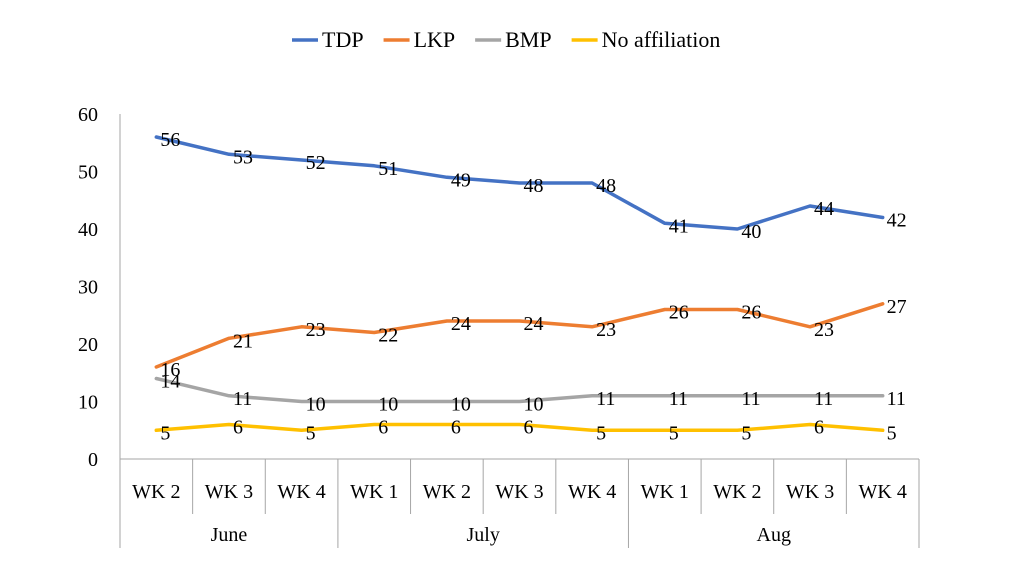 The height and width of the screenshot is (576, 1024). What do you see at coordinates (435, 39) in the screenshot?
I see `legend-label: LKP` at bounding box center [435, 39].